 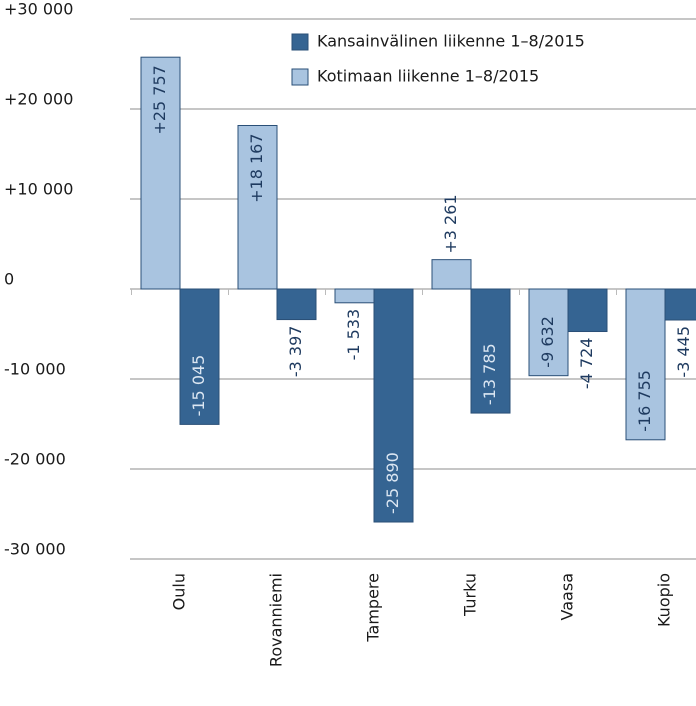 I want to click on data-label: +18 167, so click(x=256, y=167).